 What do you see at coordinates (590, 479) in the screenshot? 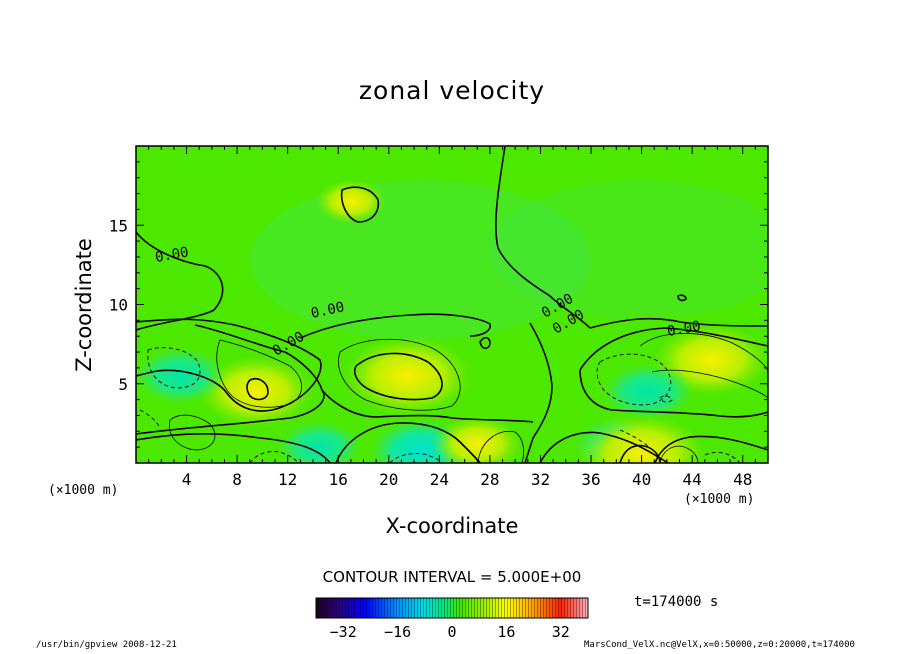
I see `x-tick-label: 36` at bounding box center [590, 479].